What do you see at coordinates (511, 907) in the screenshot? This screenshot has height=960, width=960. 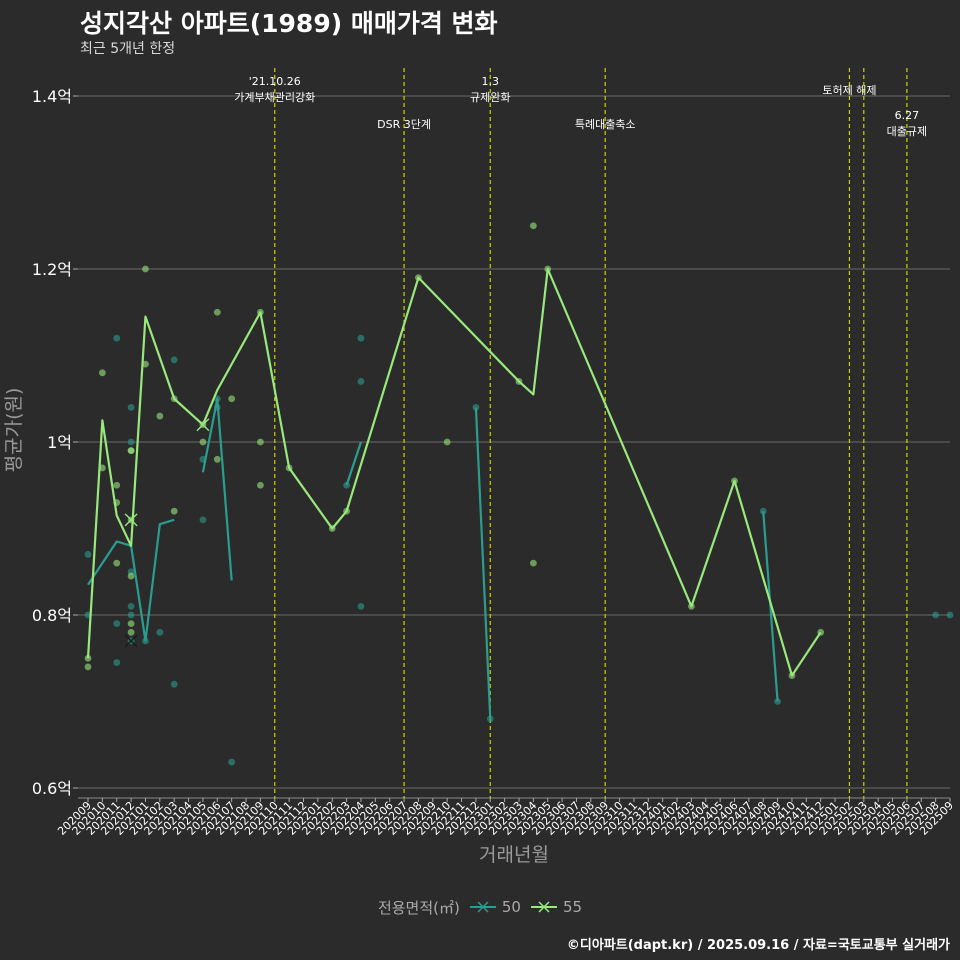 I see `legend-label-50: 50` at bounding box center [511, 907].